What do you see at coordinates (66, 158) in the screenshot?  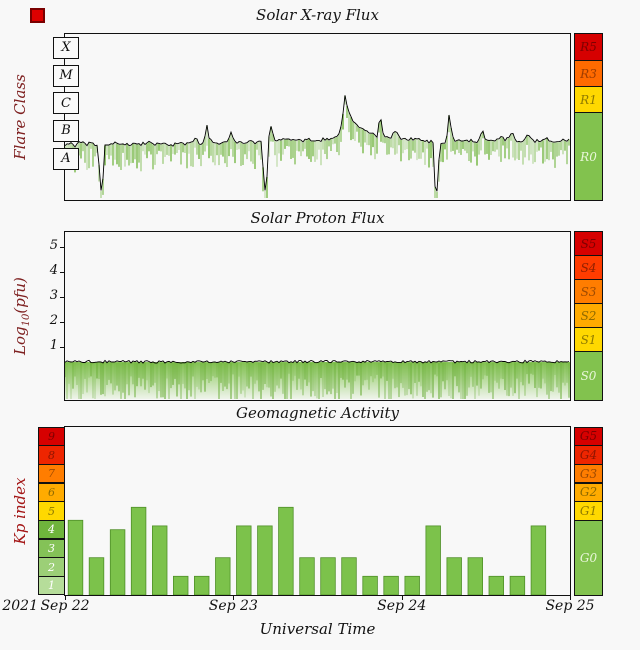 I see `xray-class-tick-A: A` at bounding box center [66, 158].